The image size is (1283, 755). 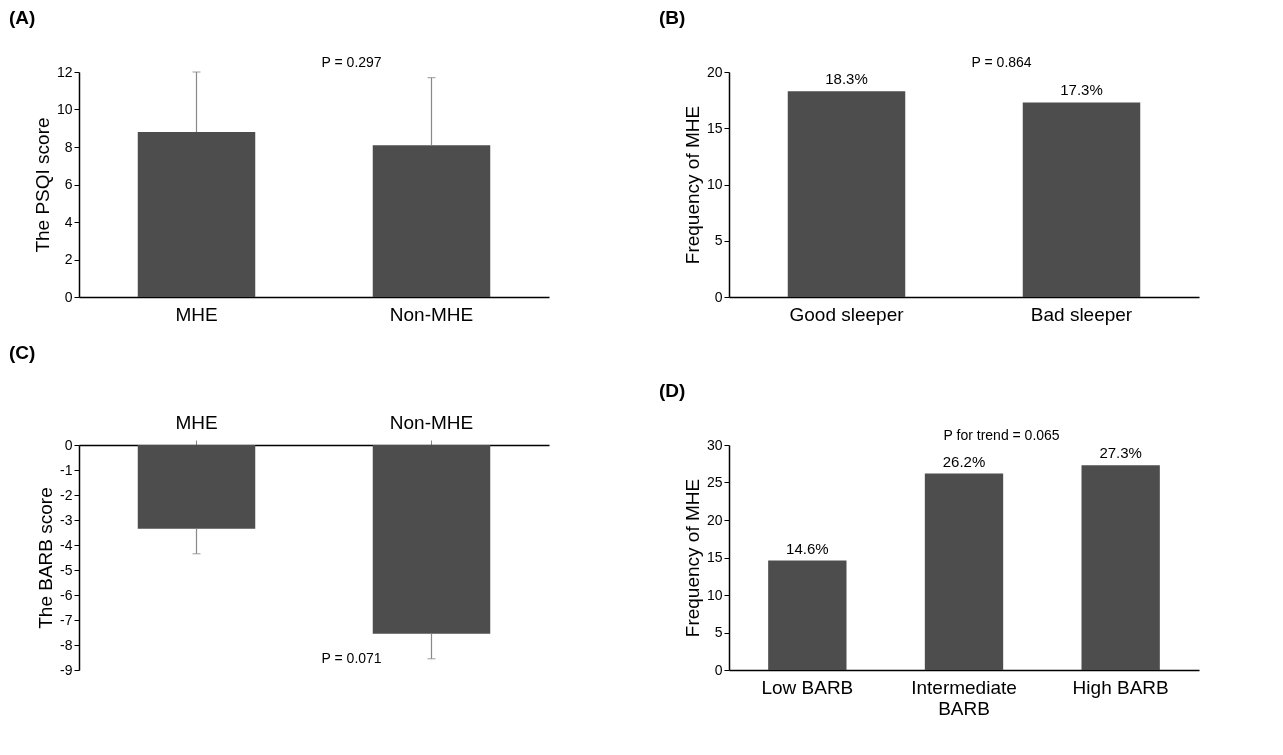 What do you see at coordinates (714, 444) in the screenshot?
I see `y-tick-label: 30` at bounding box center [714, 444].